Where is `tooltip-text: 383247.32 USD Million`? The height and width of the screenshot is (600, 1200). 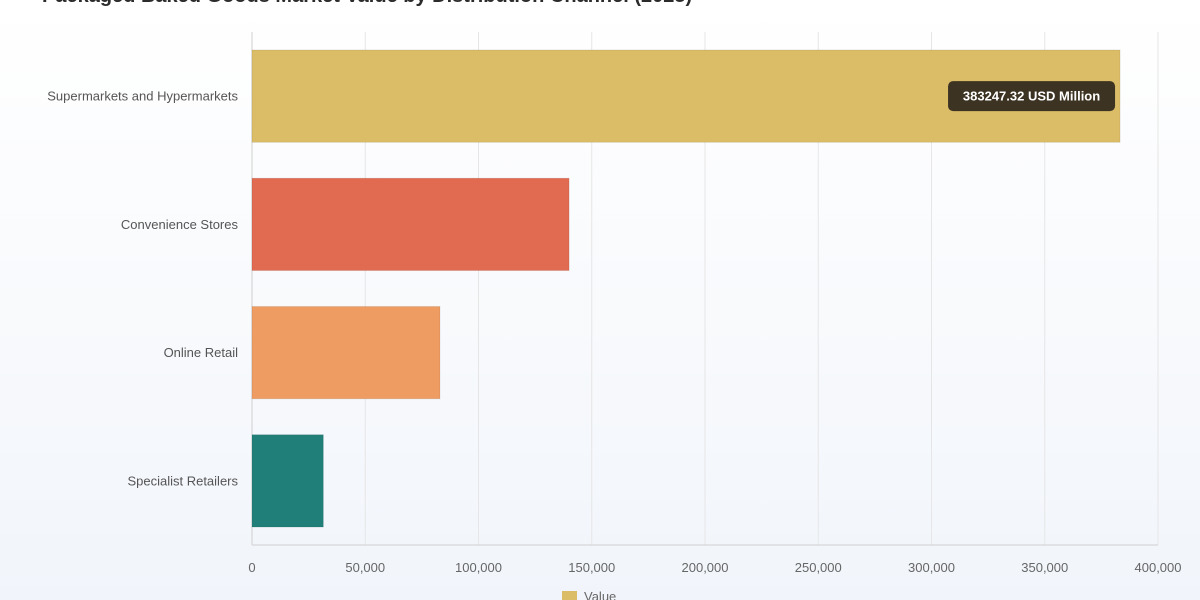
tooltip-text: 383247.32 USD Million is located at coordinates (1031, 96).